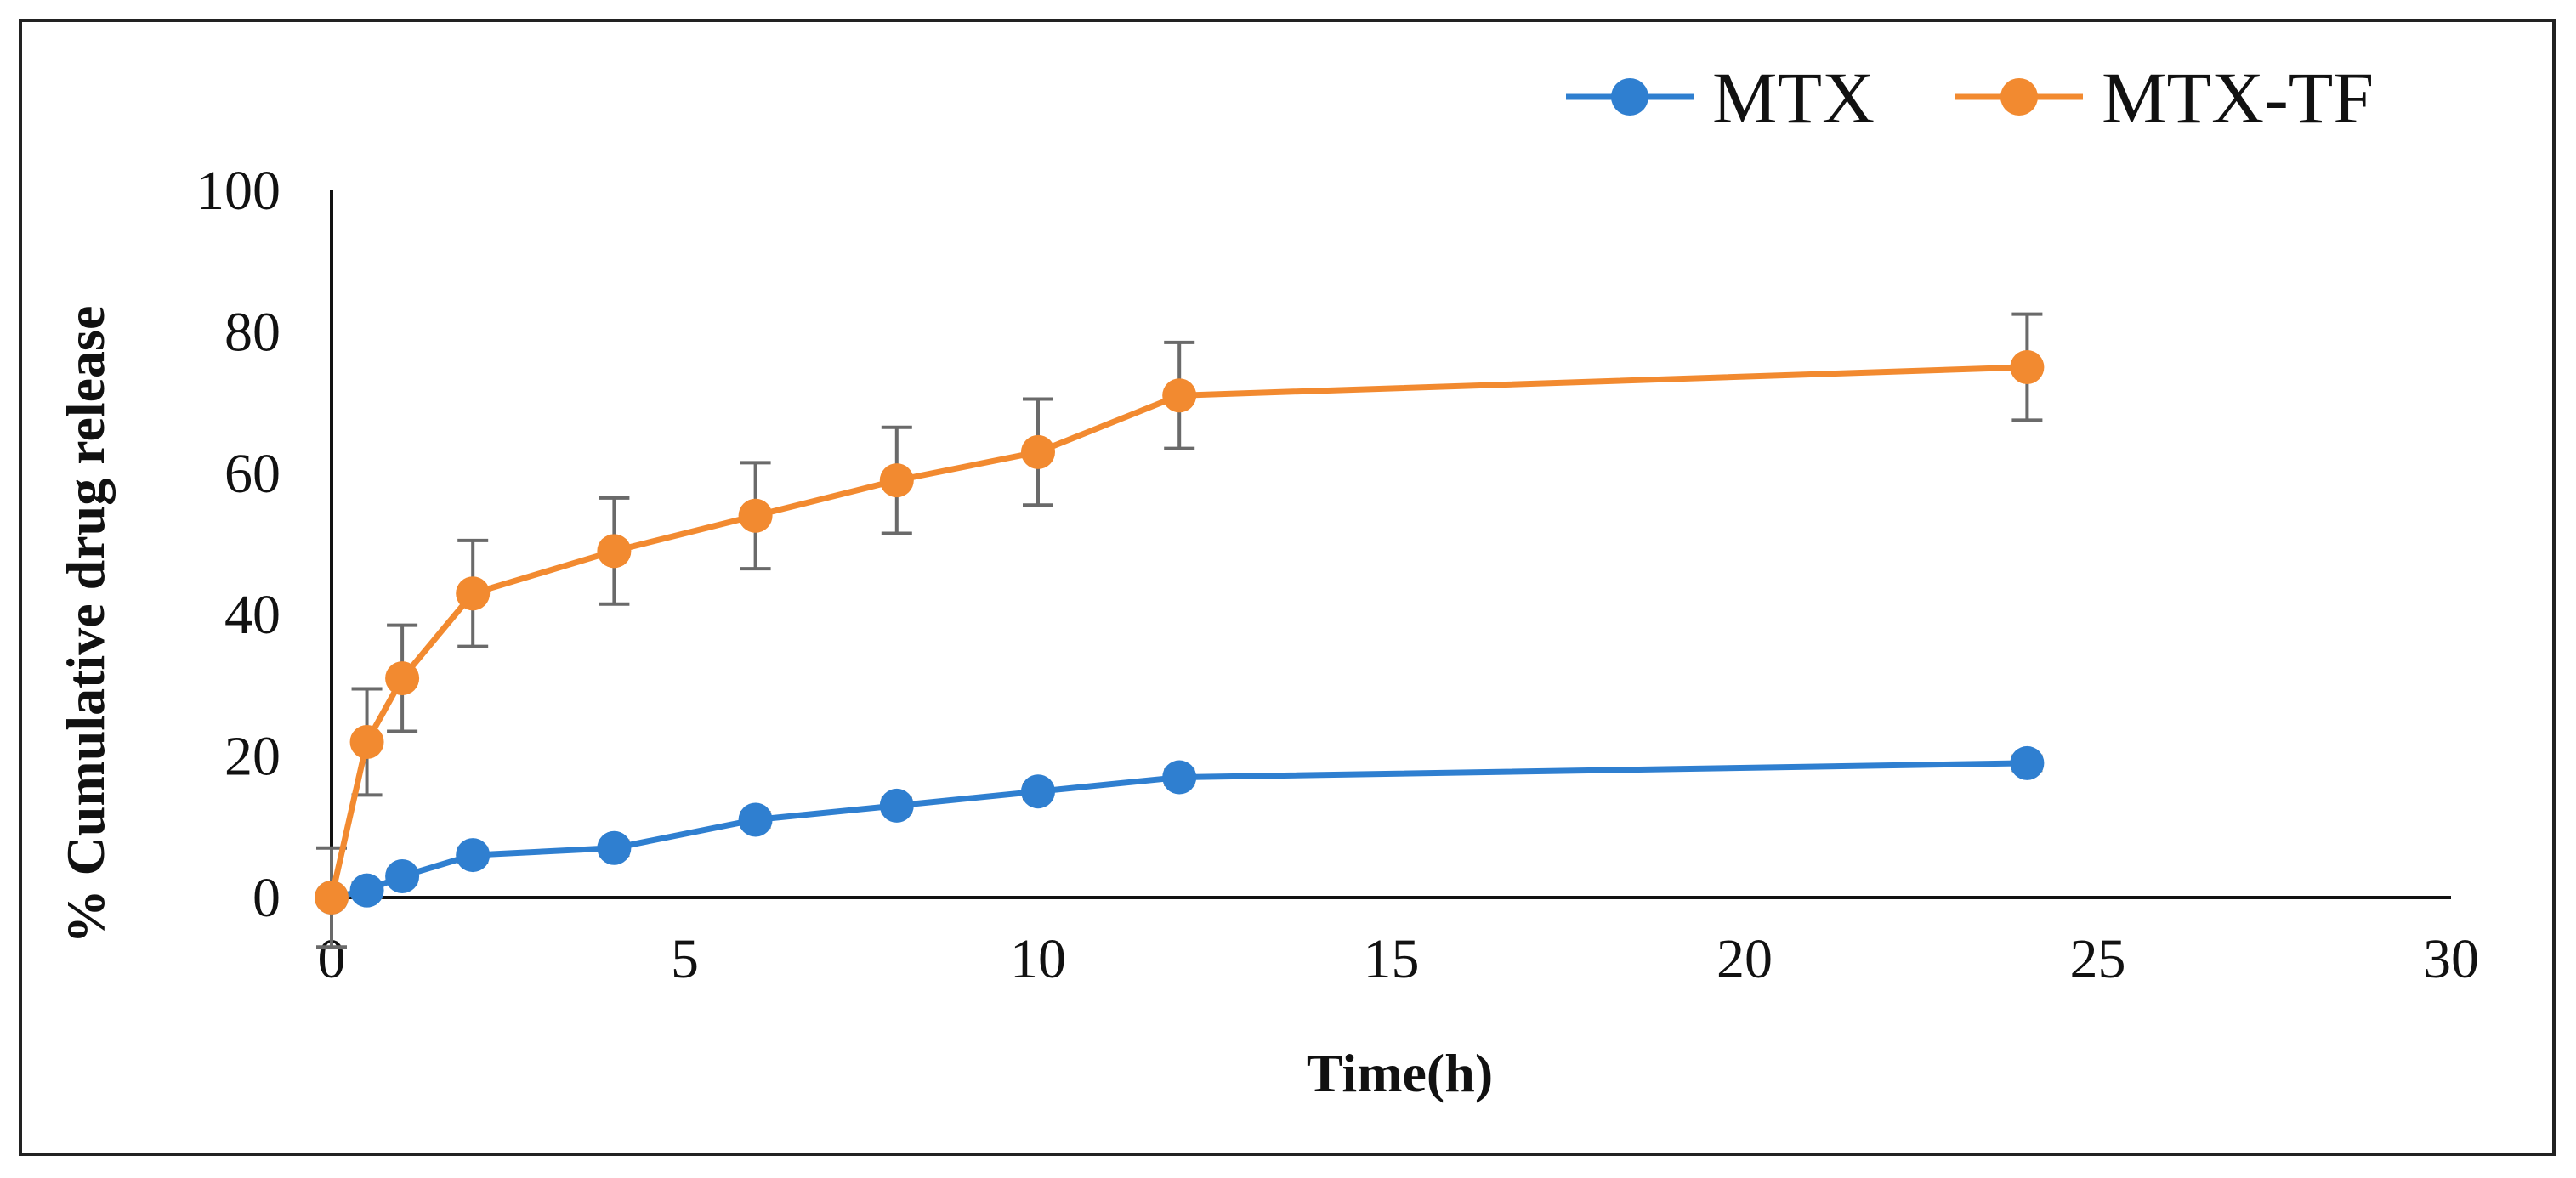  I want to click on y-tick-labels: 0 20 40 60 80 100, so click(238, 544).